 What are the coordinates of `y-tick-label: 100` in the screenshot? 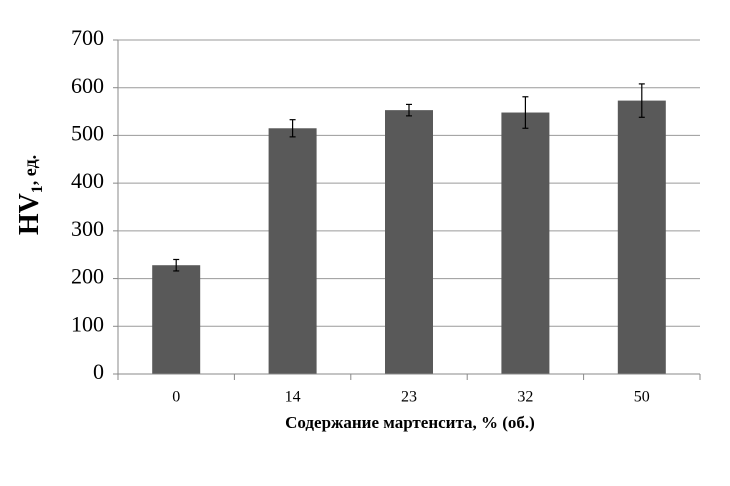 It's located at (87, 323).